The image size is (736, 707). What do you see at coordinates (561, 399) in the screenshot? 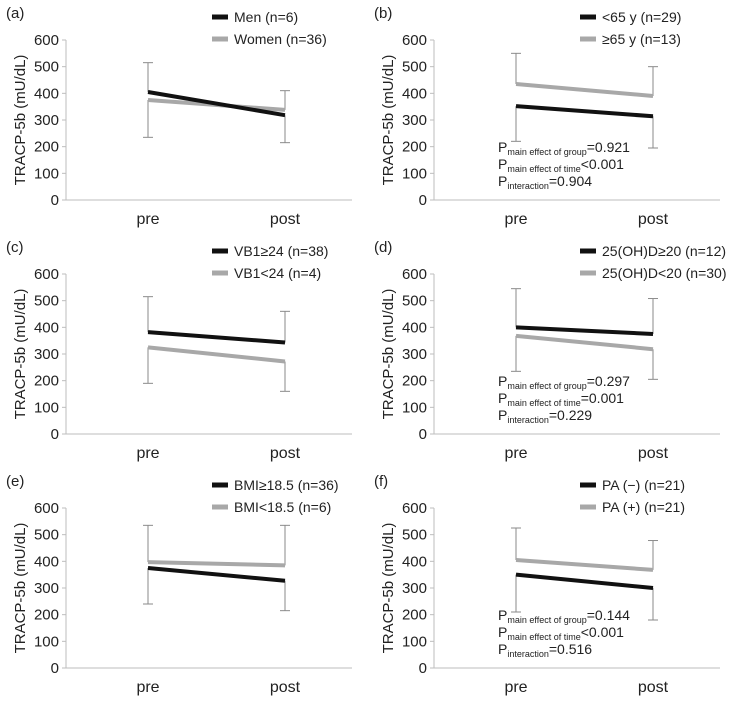
I see `stat-line: Pmain effect of time=0.001` at bounding box center [561, 399].